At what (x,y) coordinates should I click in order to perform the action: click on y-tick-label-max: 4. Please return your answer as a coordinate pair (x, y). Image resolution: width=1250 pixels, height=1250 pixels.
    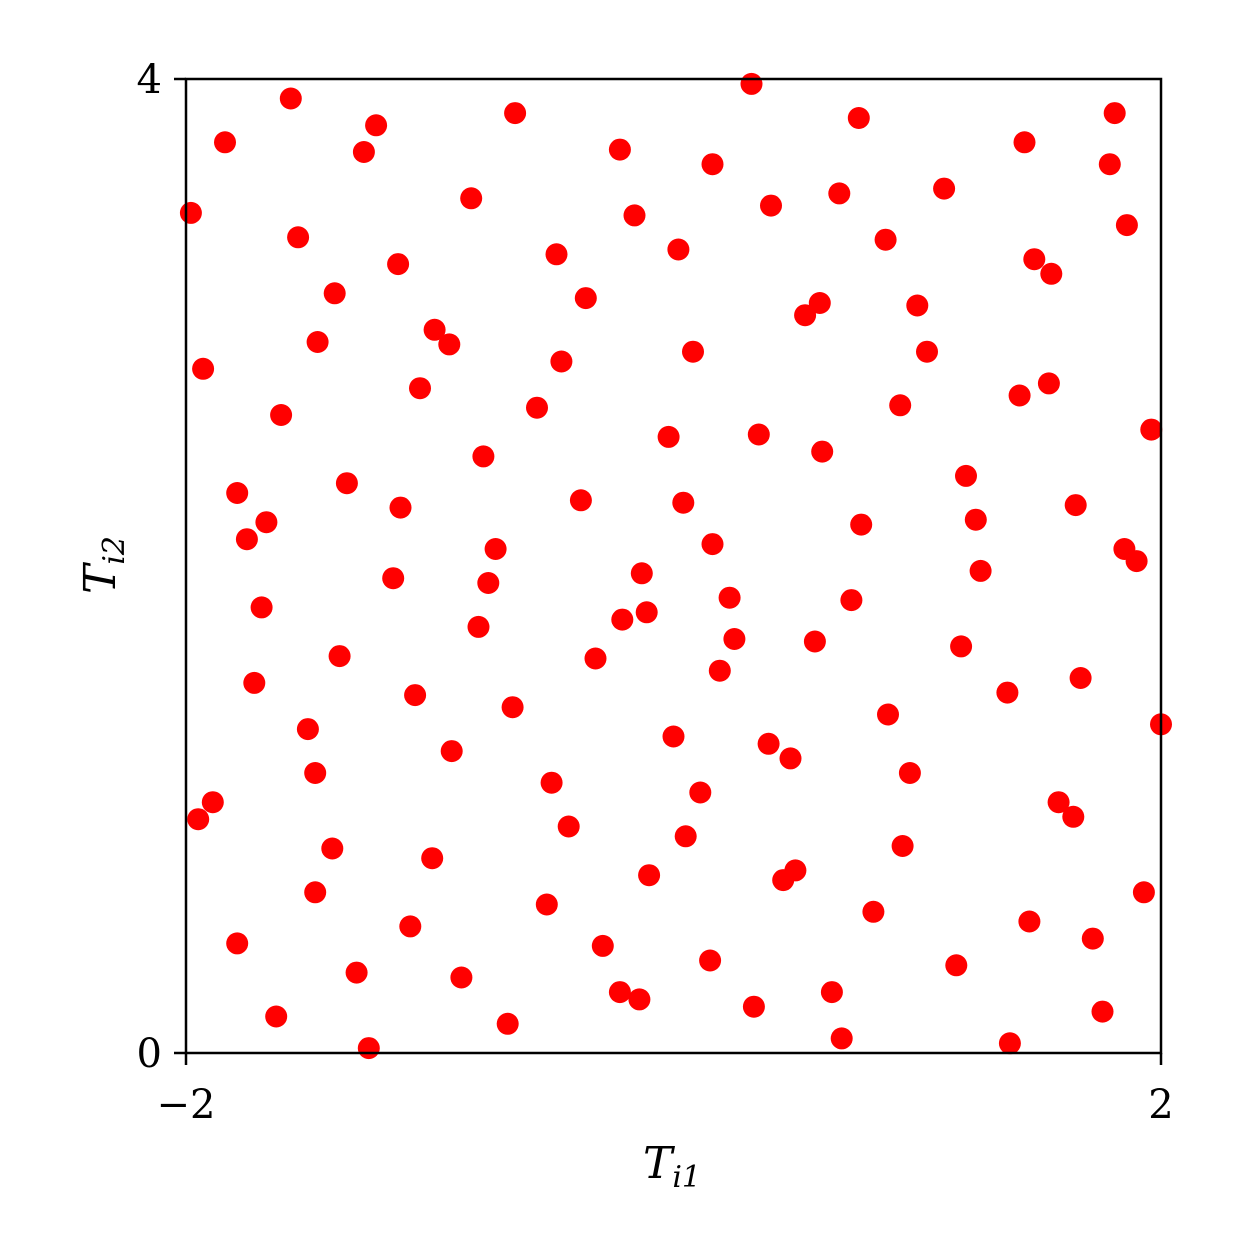
    Looking at the image, I should click on (149, 80).